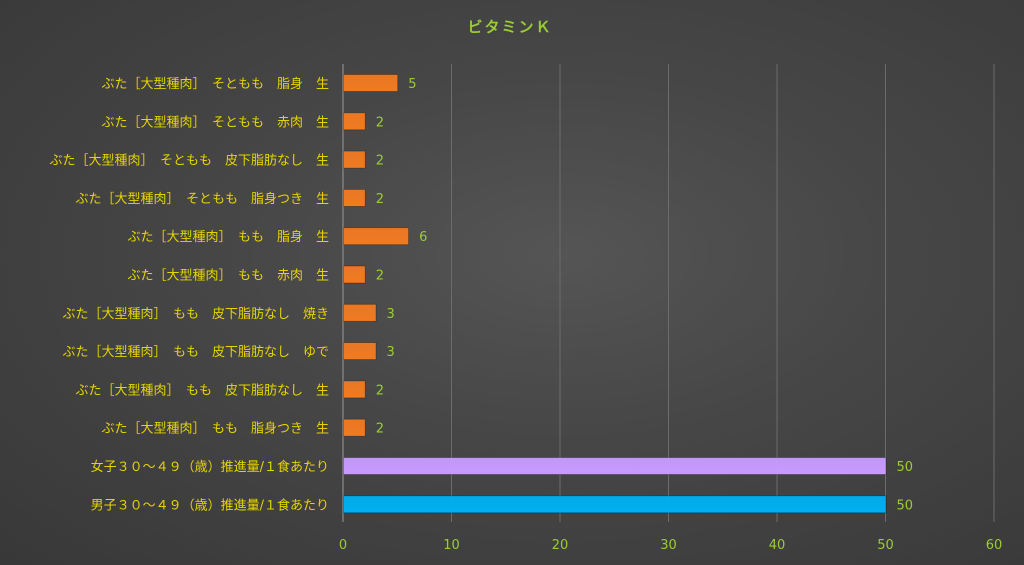  Describe the element at coordinates (228, 237) in the screenshot. I see `category-label: ぶた［大型種肉］ もも 脂身 生` at that location.